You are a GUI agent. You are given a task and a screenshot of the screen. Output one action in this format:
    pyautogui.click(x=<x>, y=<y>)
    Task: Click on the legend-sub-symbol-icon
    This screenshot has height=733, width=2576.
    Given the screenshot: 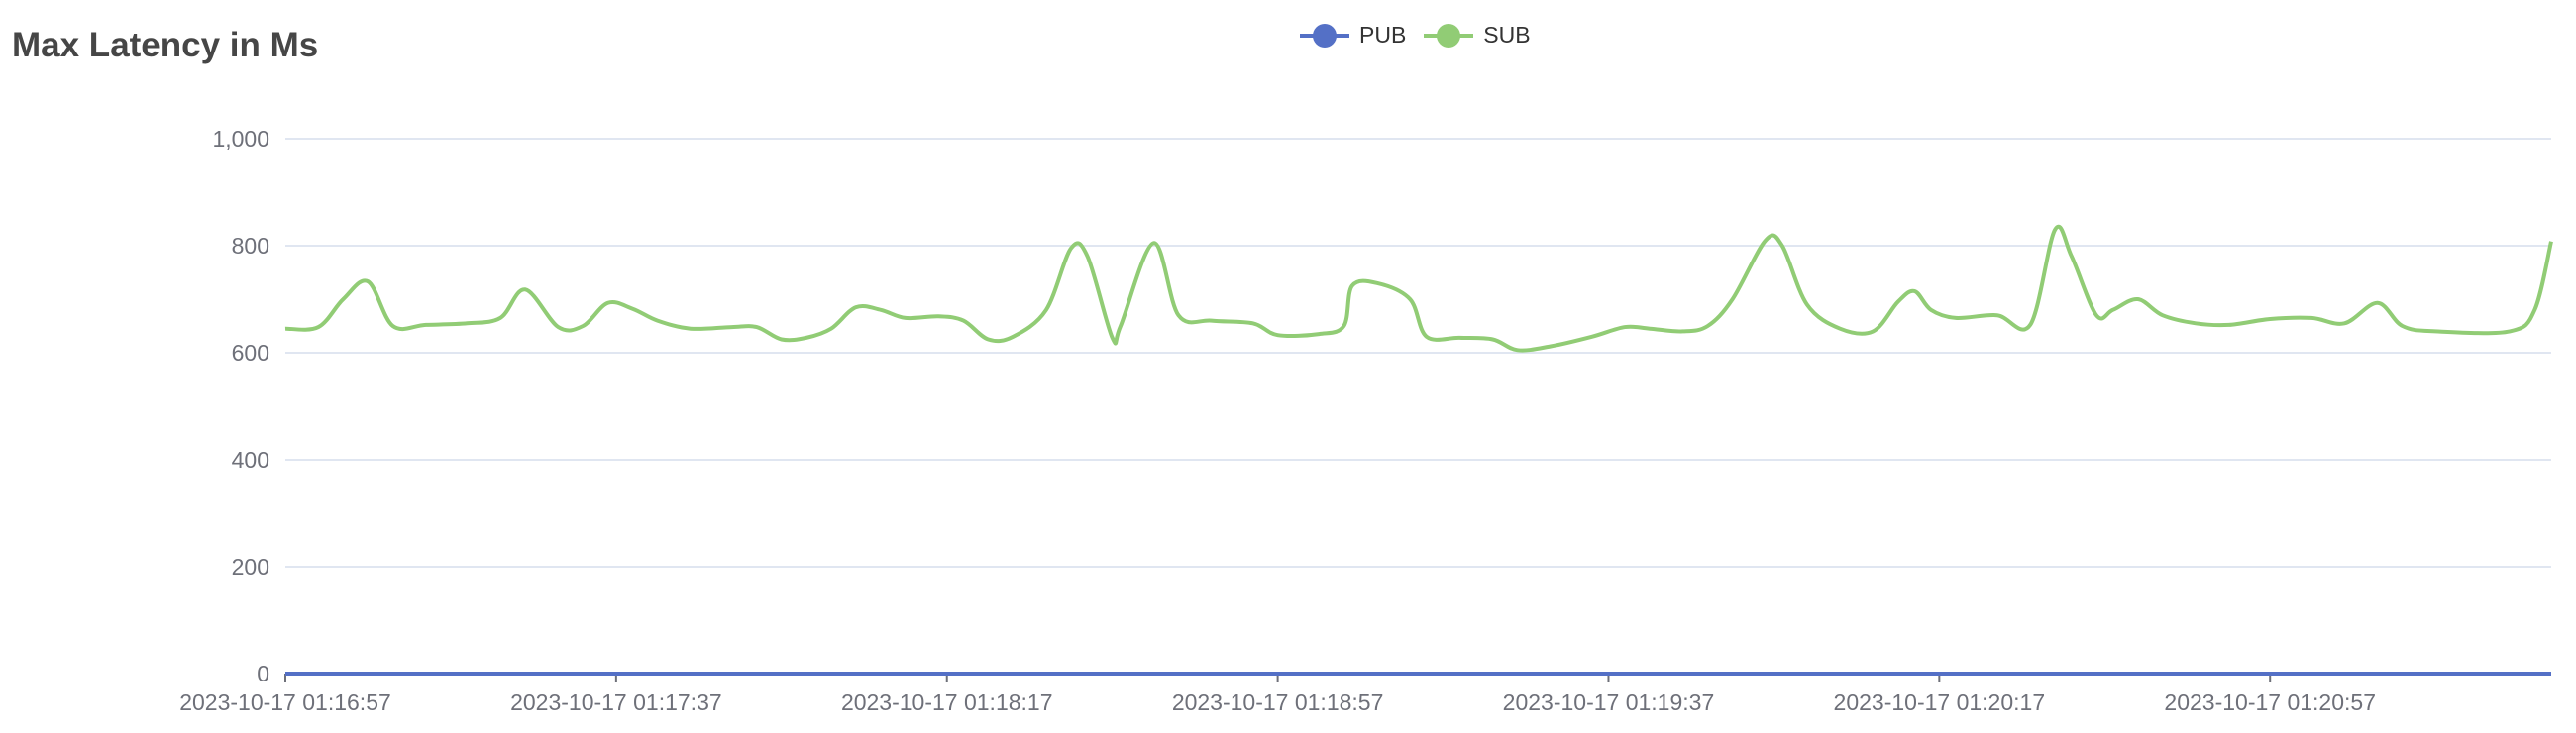 What is the action you would take?
    pyautogui.click(x=1449, y=36)
    